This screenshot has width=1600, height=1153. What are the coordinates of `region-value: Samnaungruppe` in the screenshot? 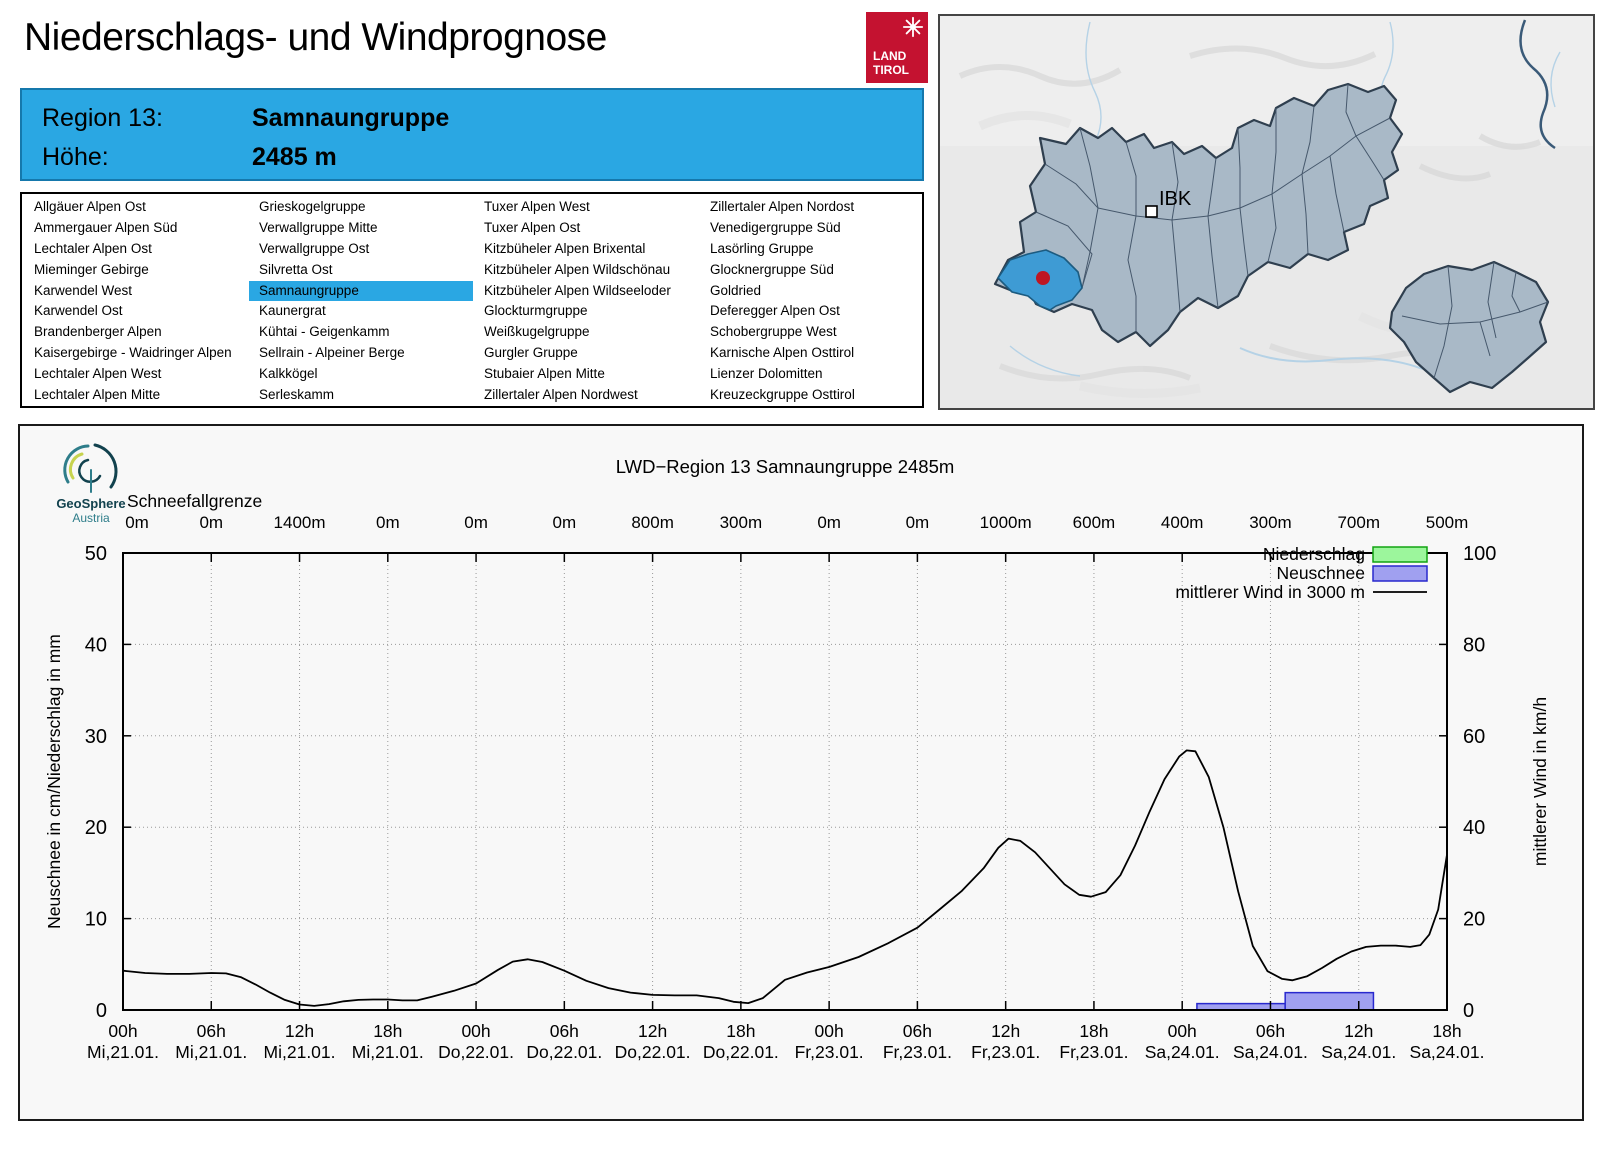 It's located at (351, 118).